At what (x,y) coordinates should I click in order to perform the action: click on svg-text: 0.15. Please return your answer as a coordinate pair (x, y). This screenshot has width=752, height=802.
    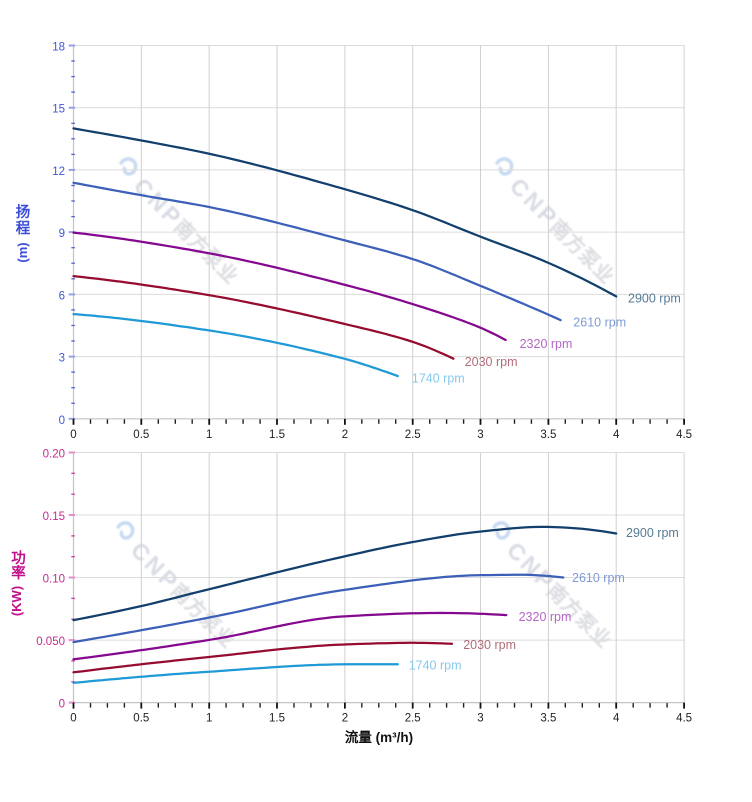
    Looking at the image, I should click on (54, 517).